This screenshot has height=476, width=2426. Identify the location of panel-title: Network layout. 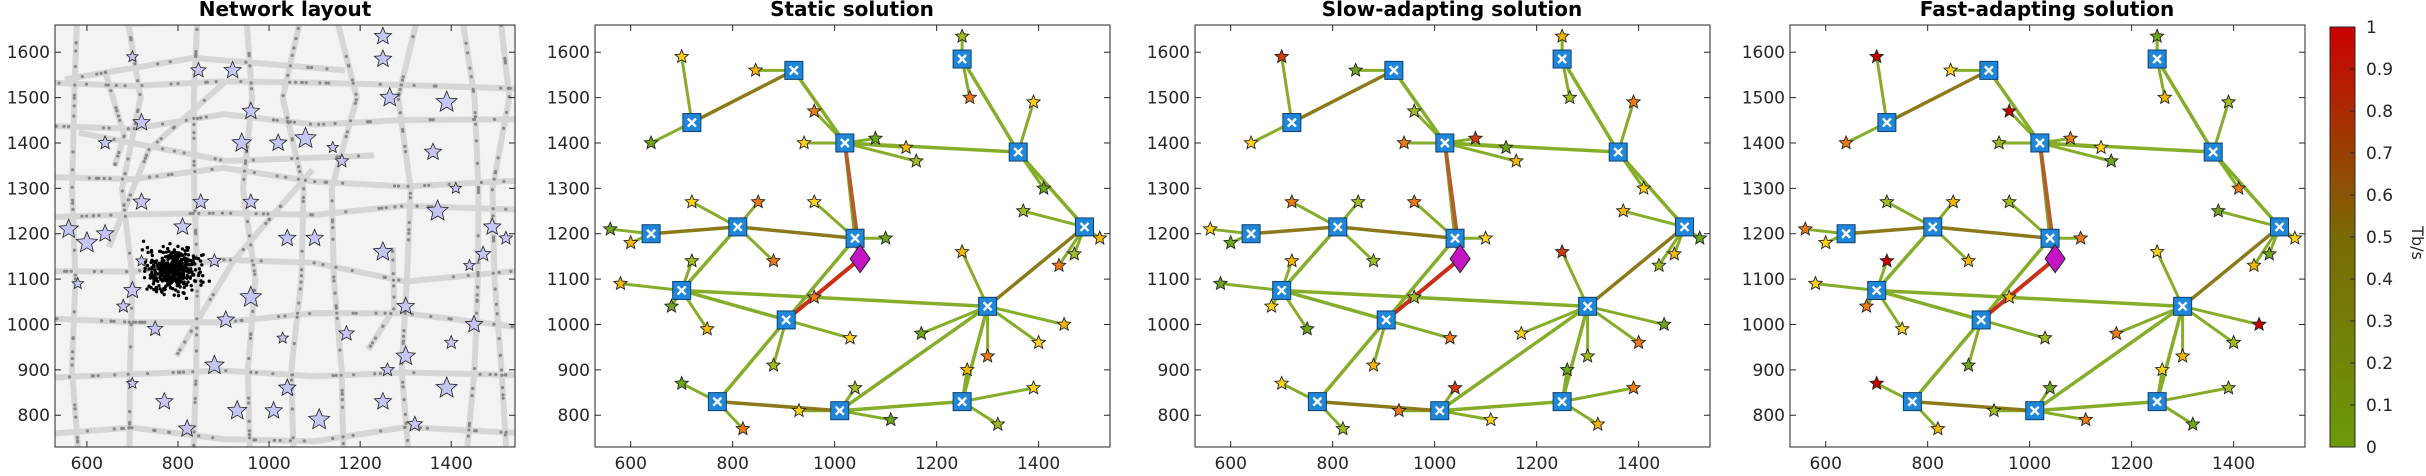
(285, 10).